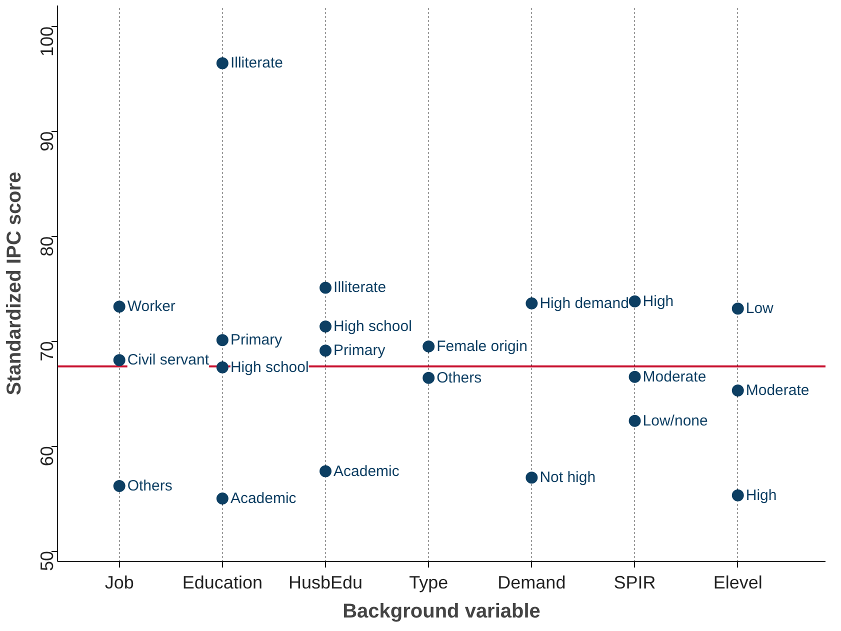 Image resolution: width=841 pixels, height=631 pixels. I want to click on y-tick-label: 50, so click(47, 561).